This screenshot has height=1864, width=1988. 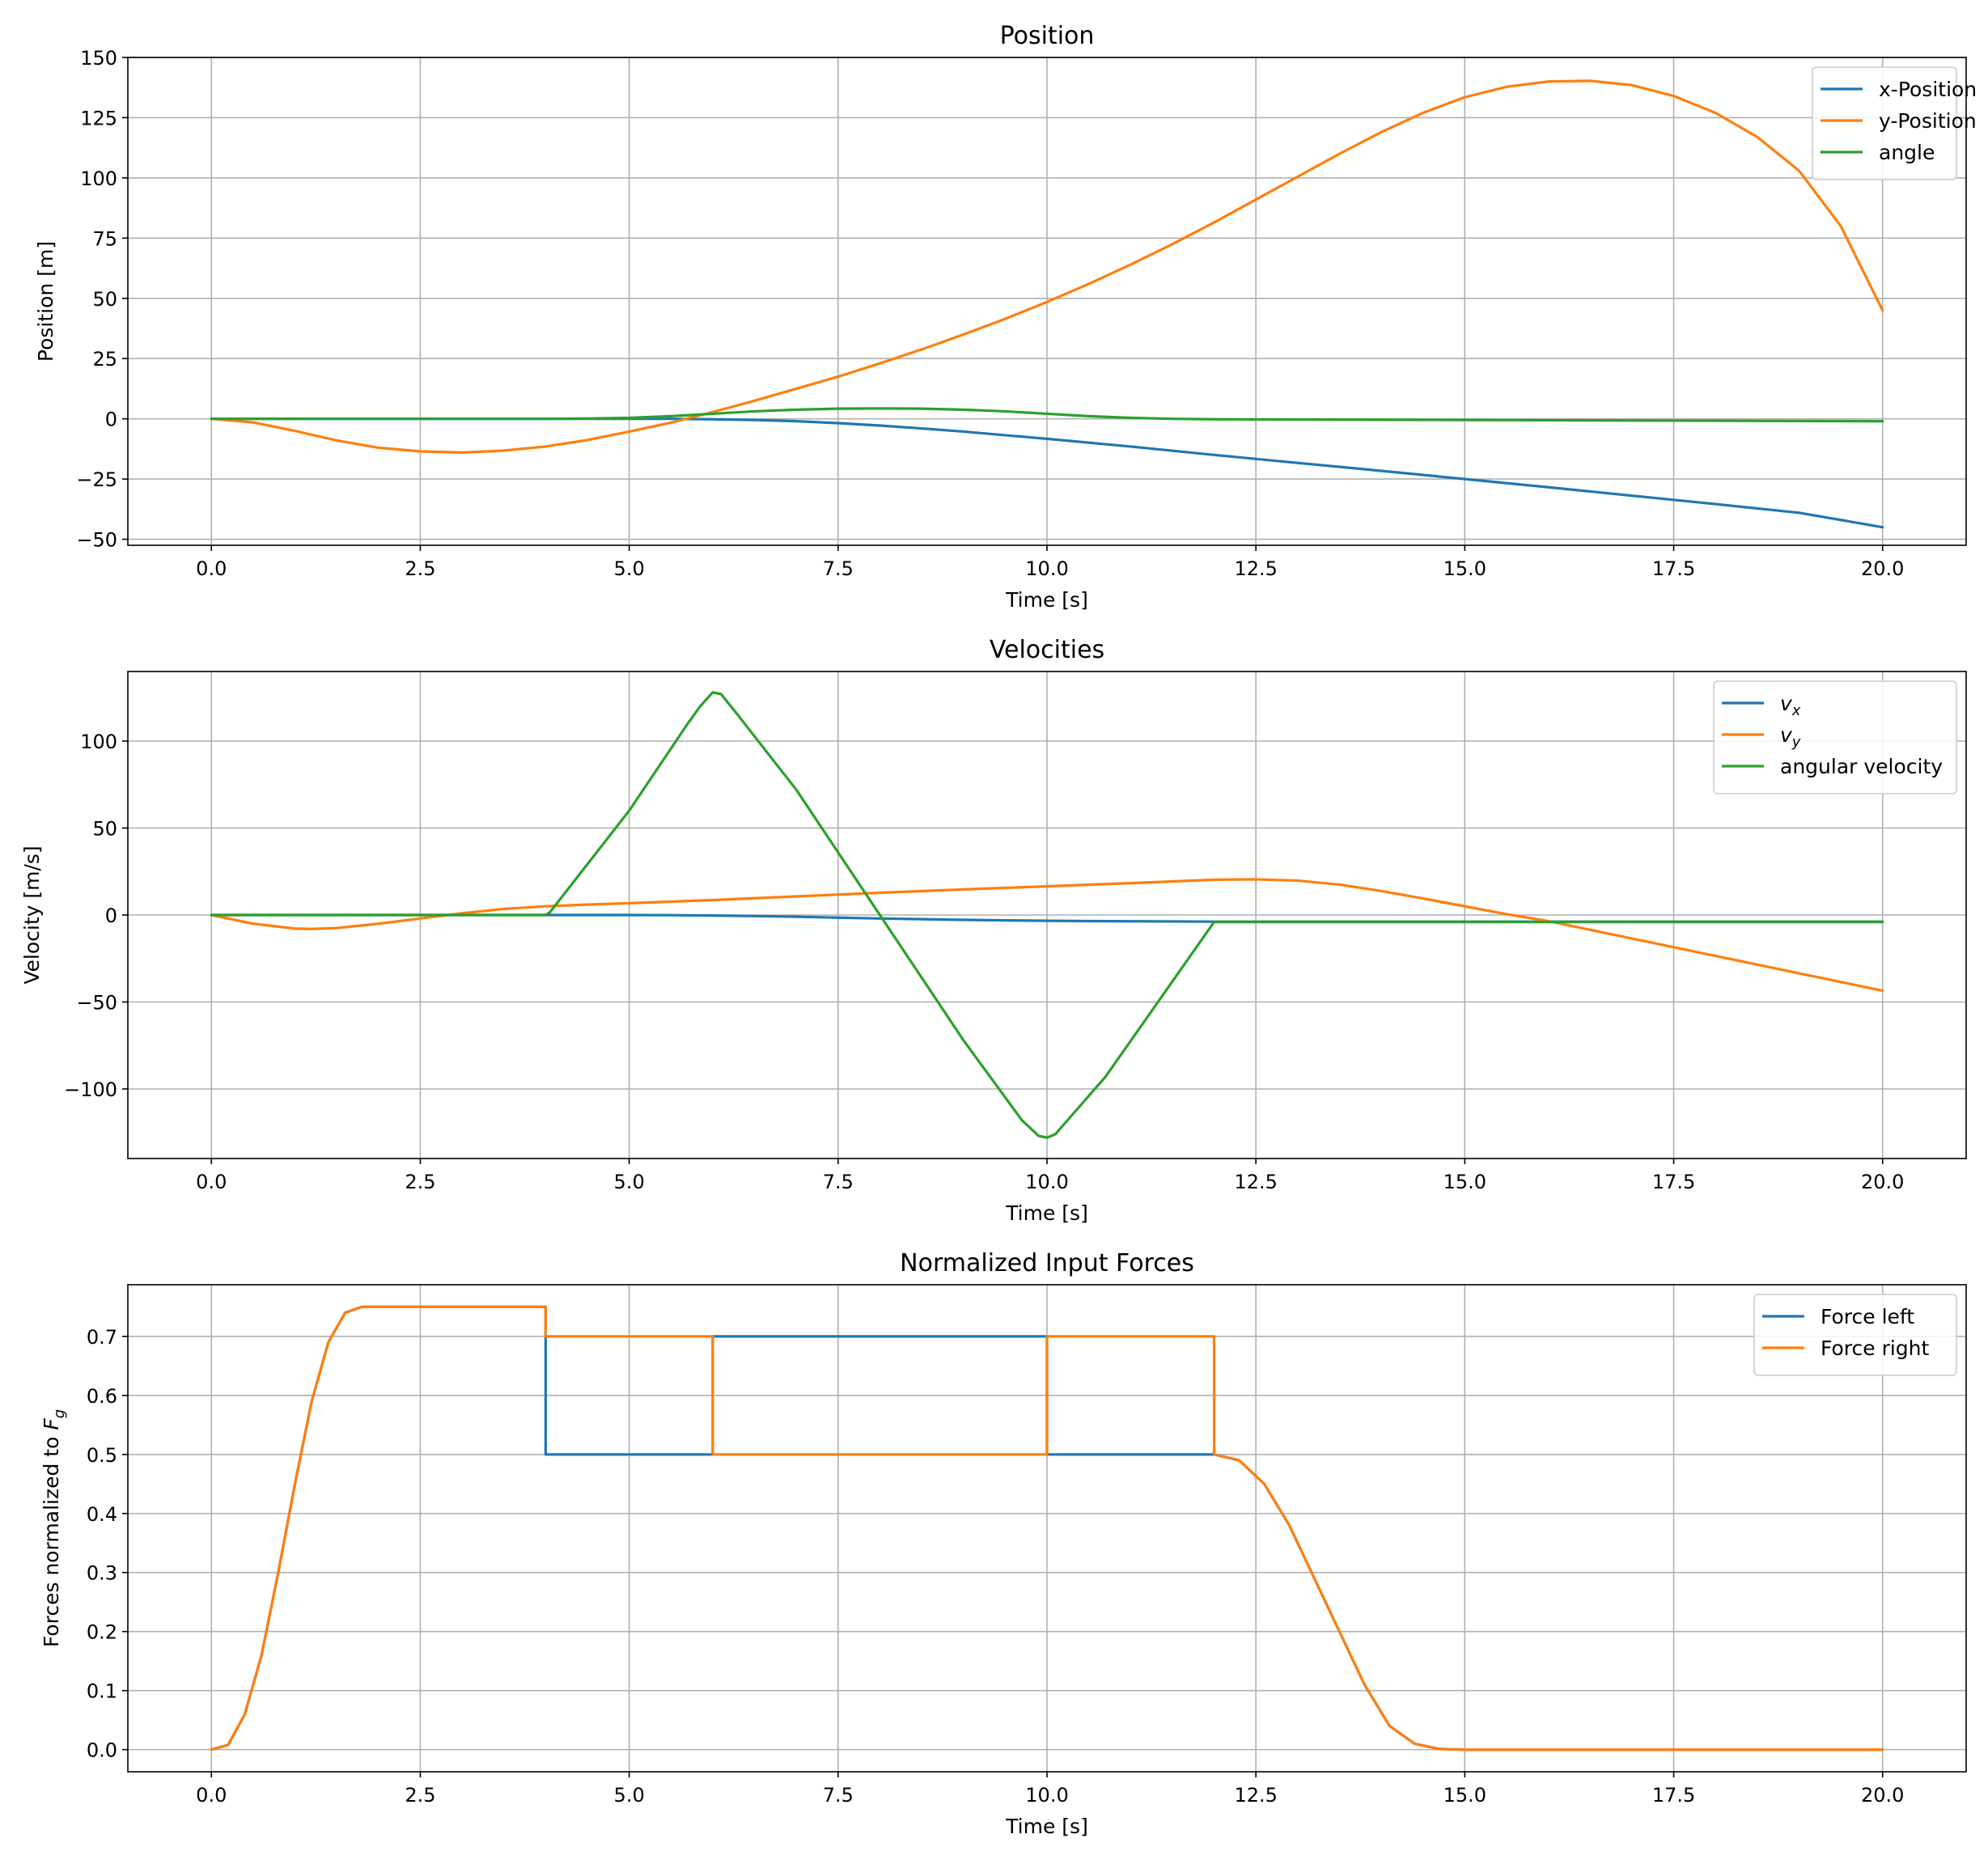 What do you see at coordinates (1790, 737) in the screenshot?
I see `legend-label: vy` at bounding box center [1790, 737].